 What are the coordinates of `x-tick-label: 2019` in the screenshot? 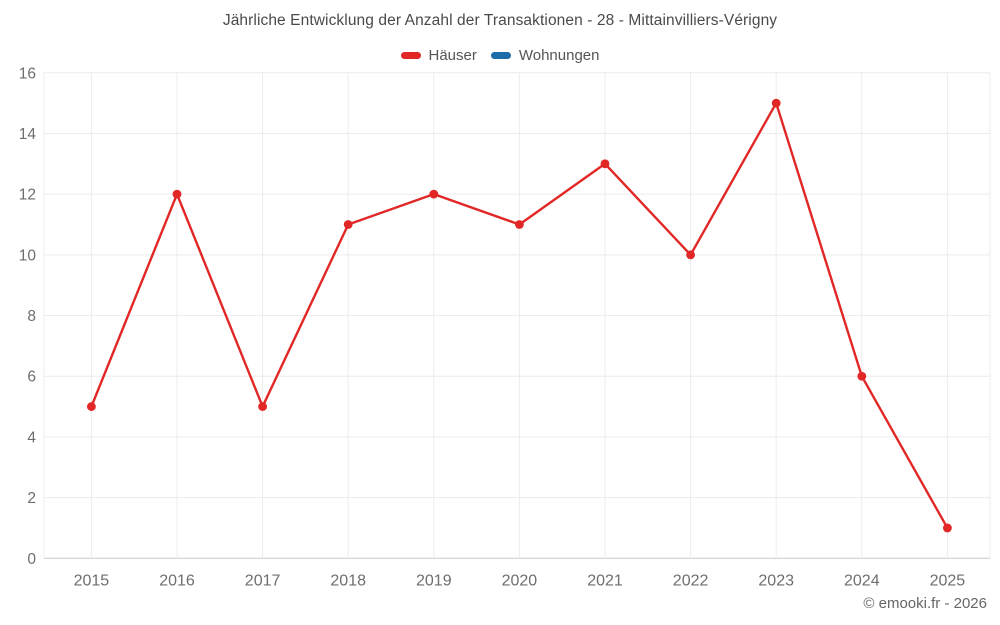 It's located at (434, 580).